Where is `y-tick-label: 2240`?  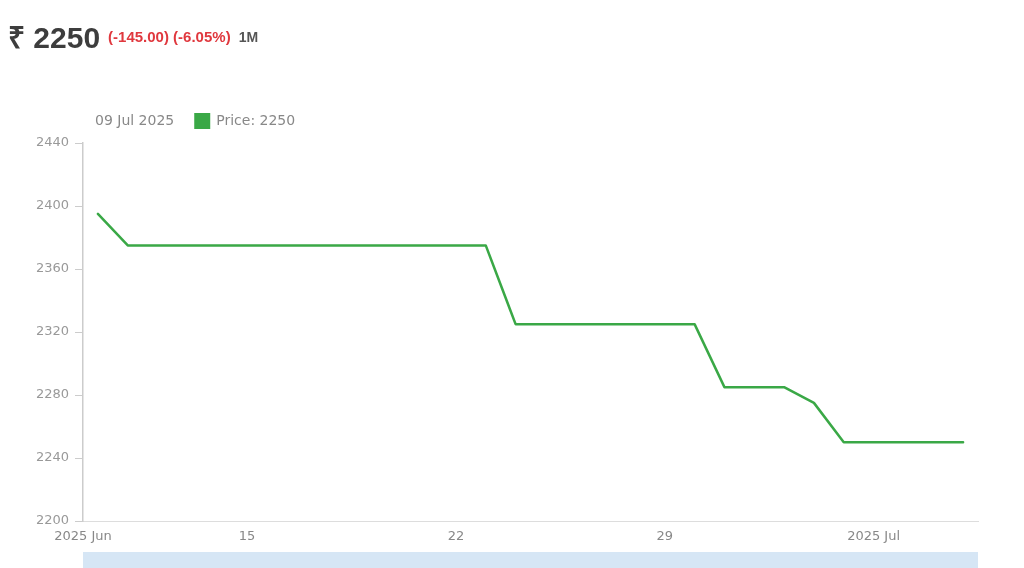 y-tick-label: 2240 is located at coordinates (52, 457).